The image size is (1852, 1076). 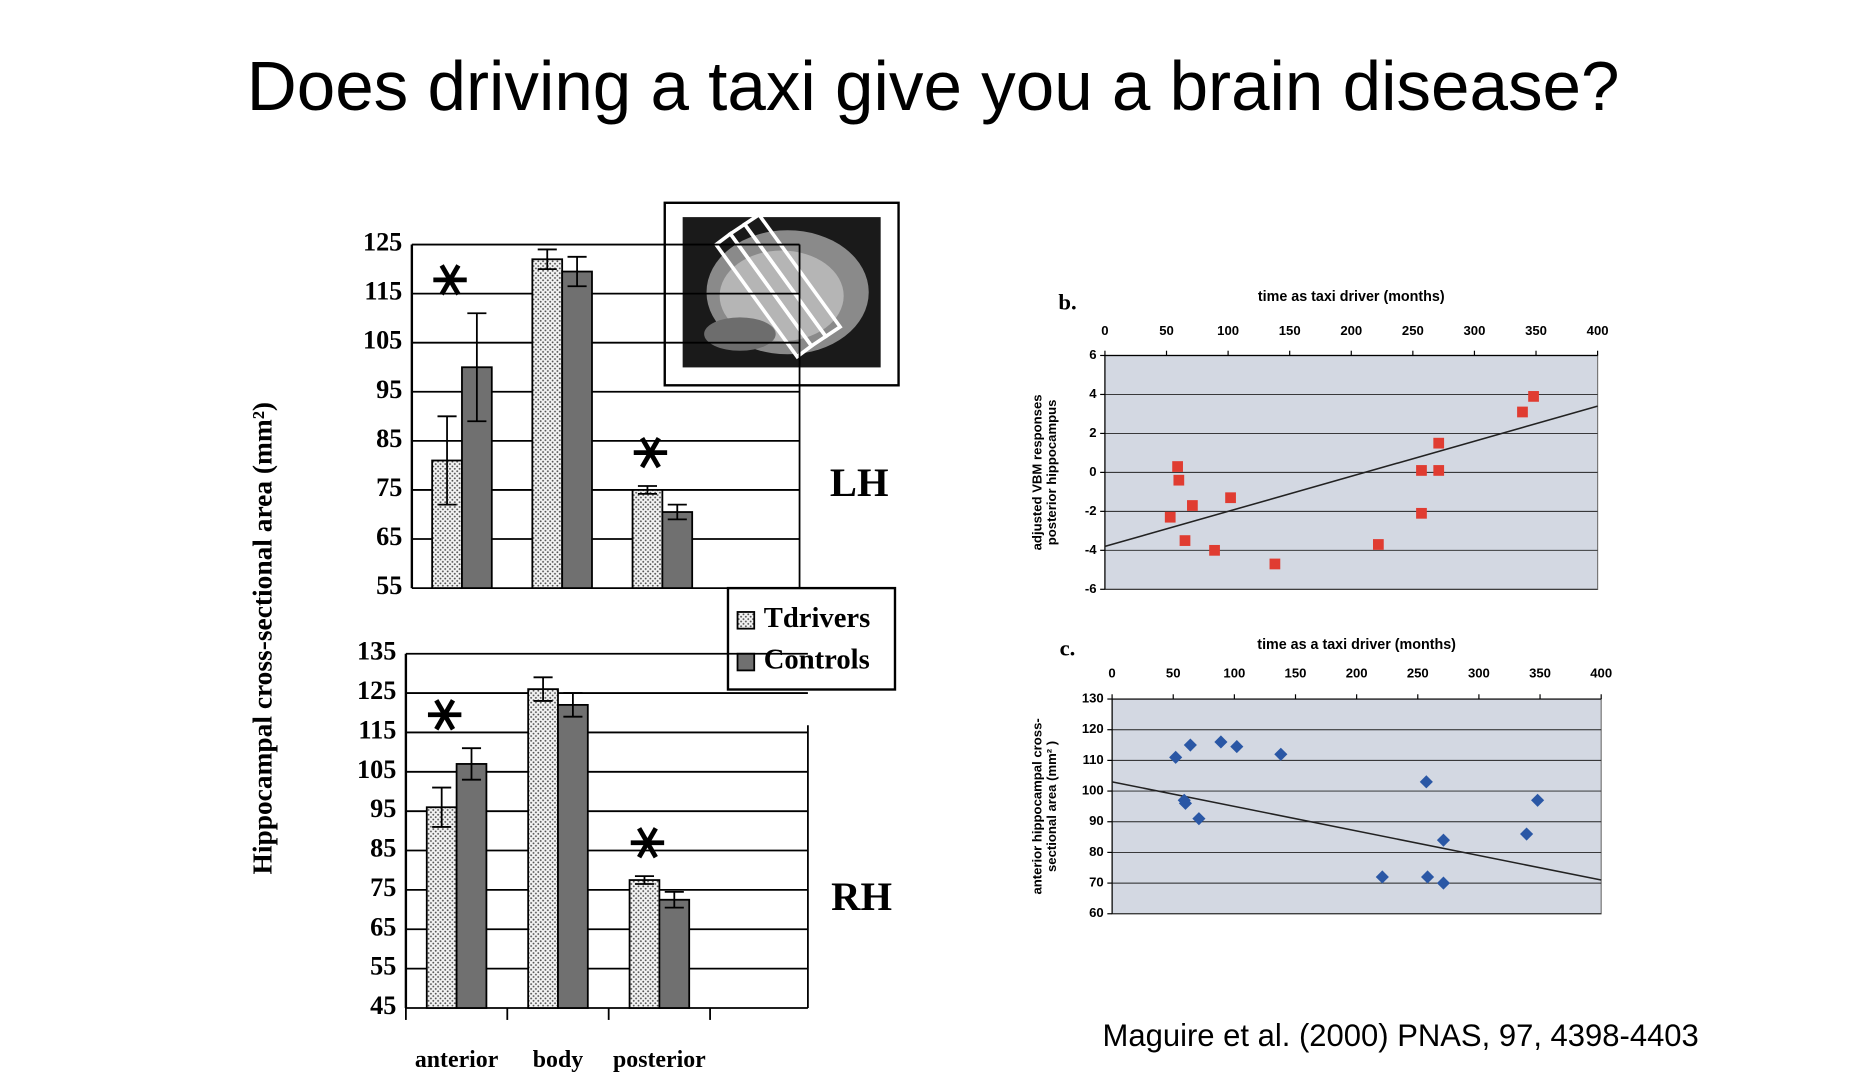 I want to click on x-tick-label: 100, so click(x=1234, y=672).